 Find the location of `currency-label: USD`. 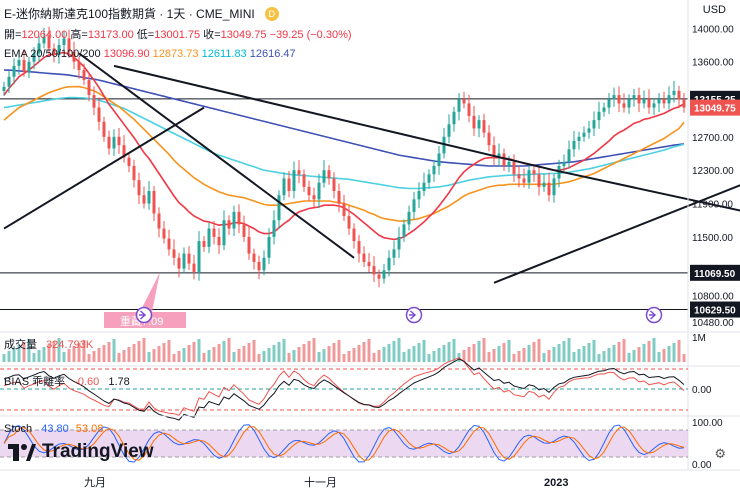

currency-label: USD is located at coordinates (714, 10).